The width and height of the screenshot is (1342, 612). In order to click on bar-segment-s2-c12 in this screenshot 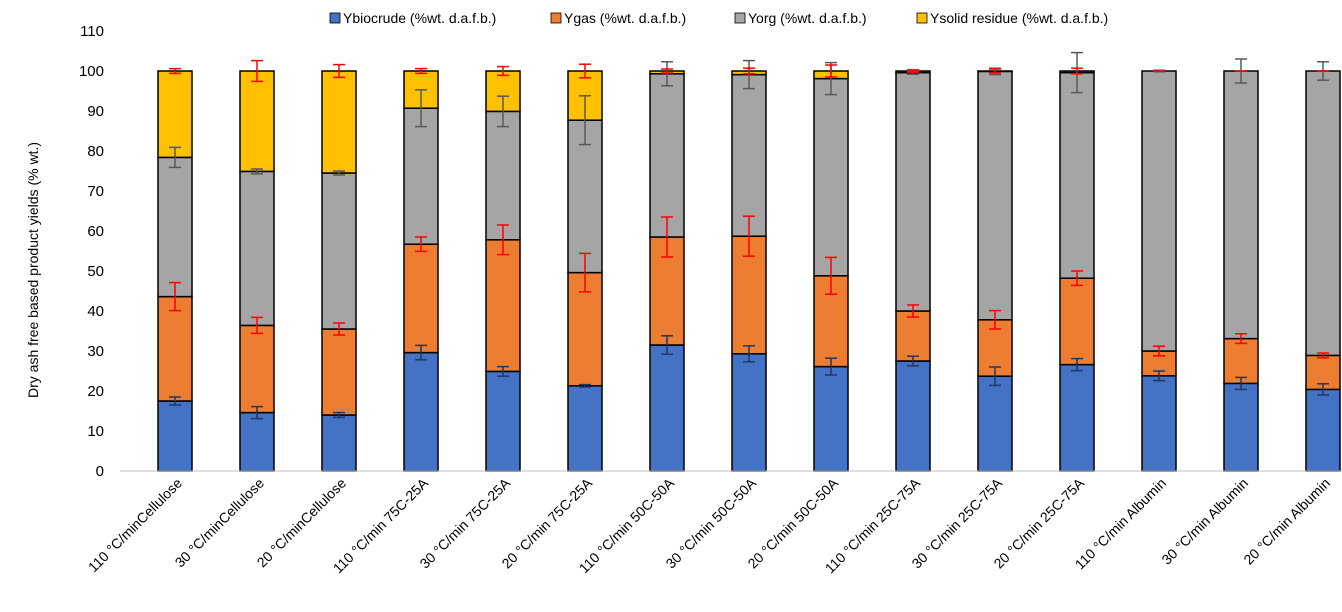, I will do `click(1159, 211)`.